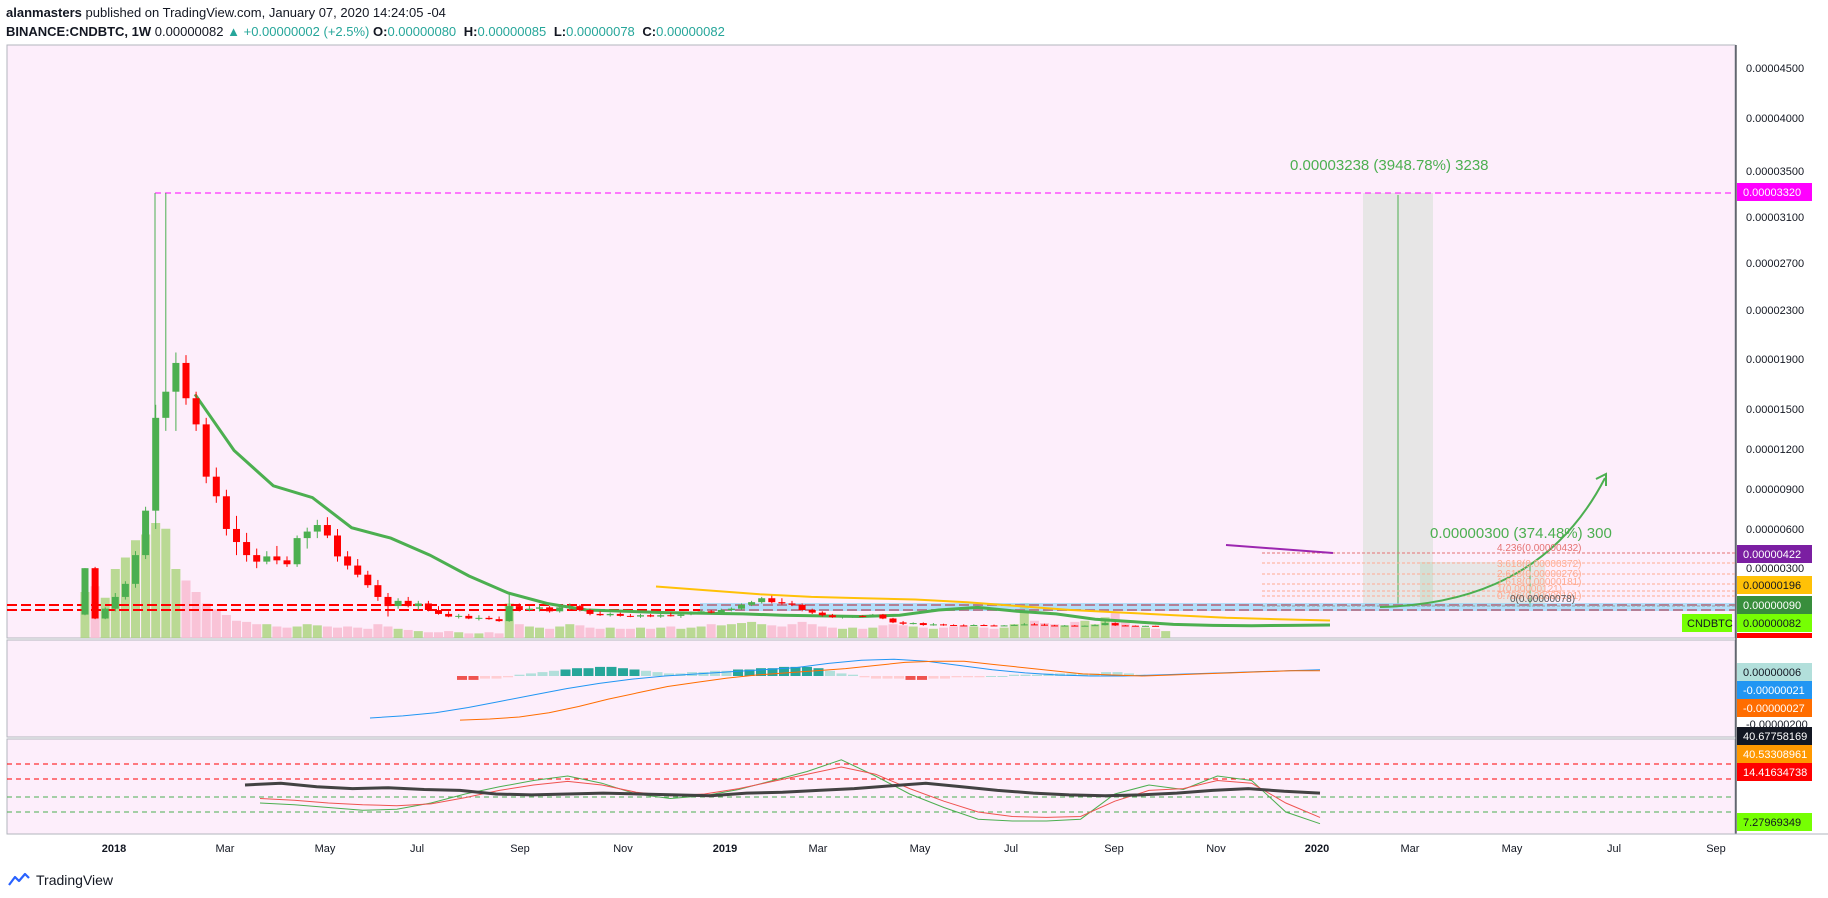  Describe the element at coordinates (325, 849) in the screenshot. I see `time-tick-label: May` at that location.